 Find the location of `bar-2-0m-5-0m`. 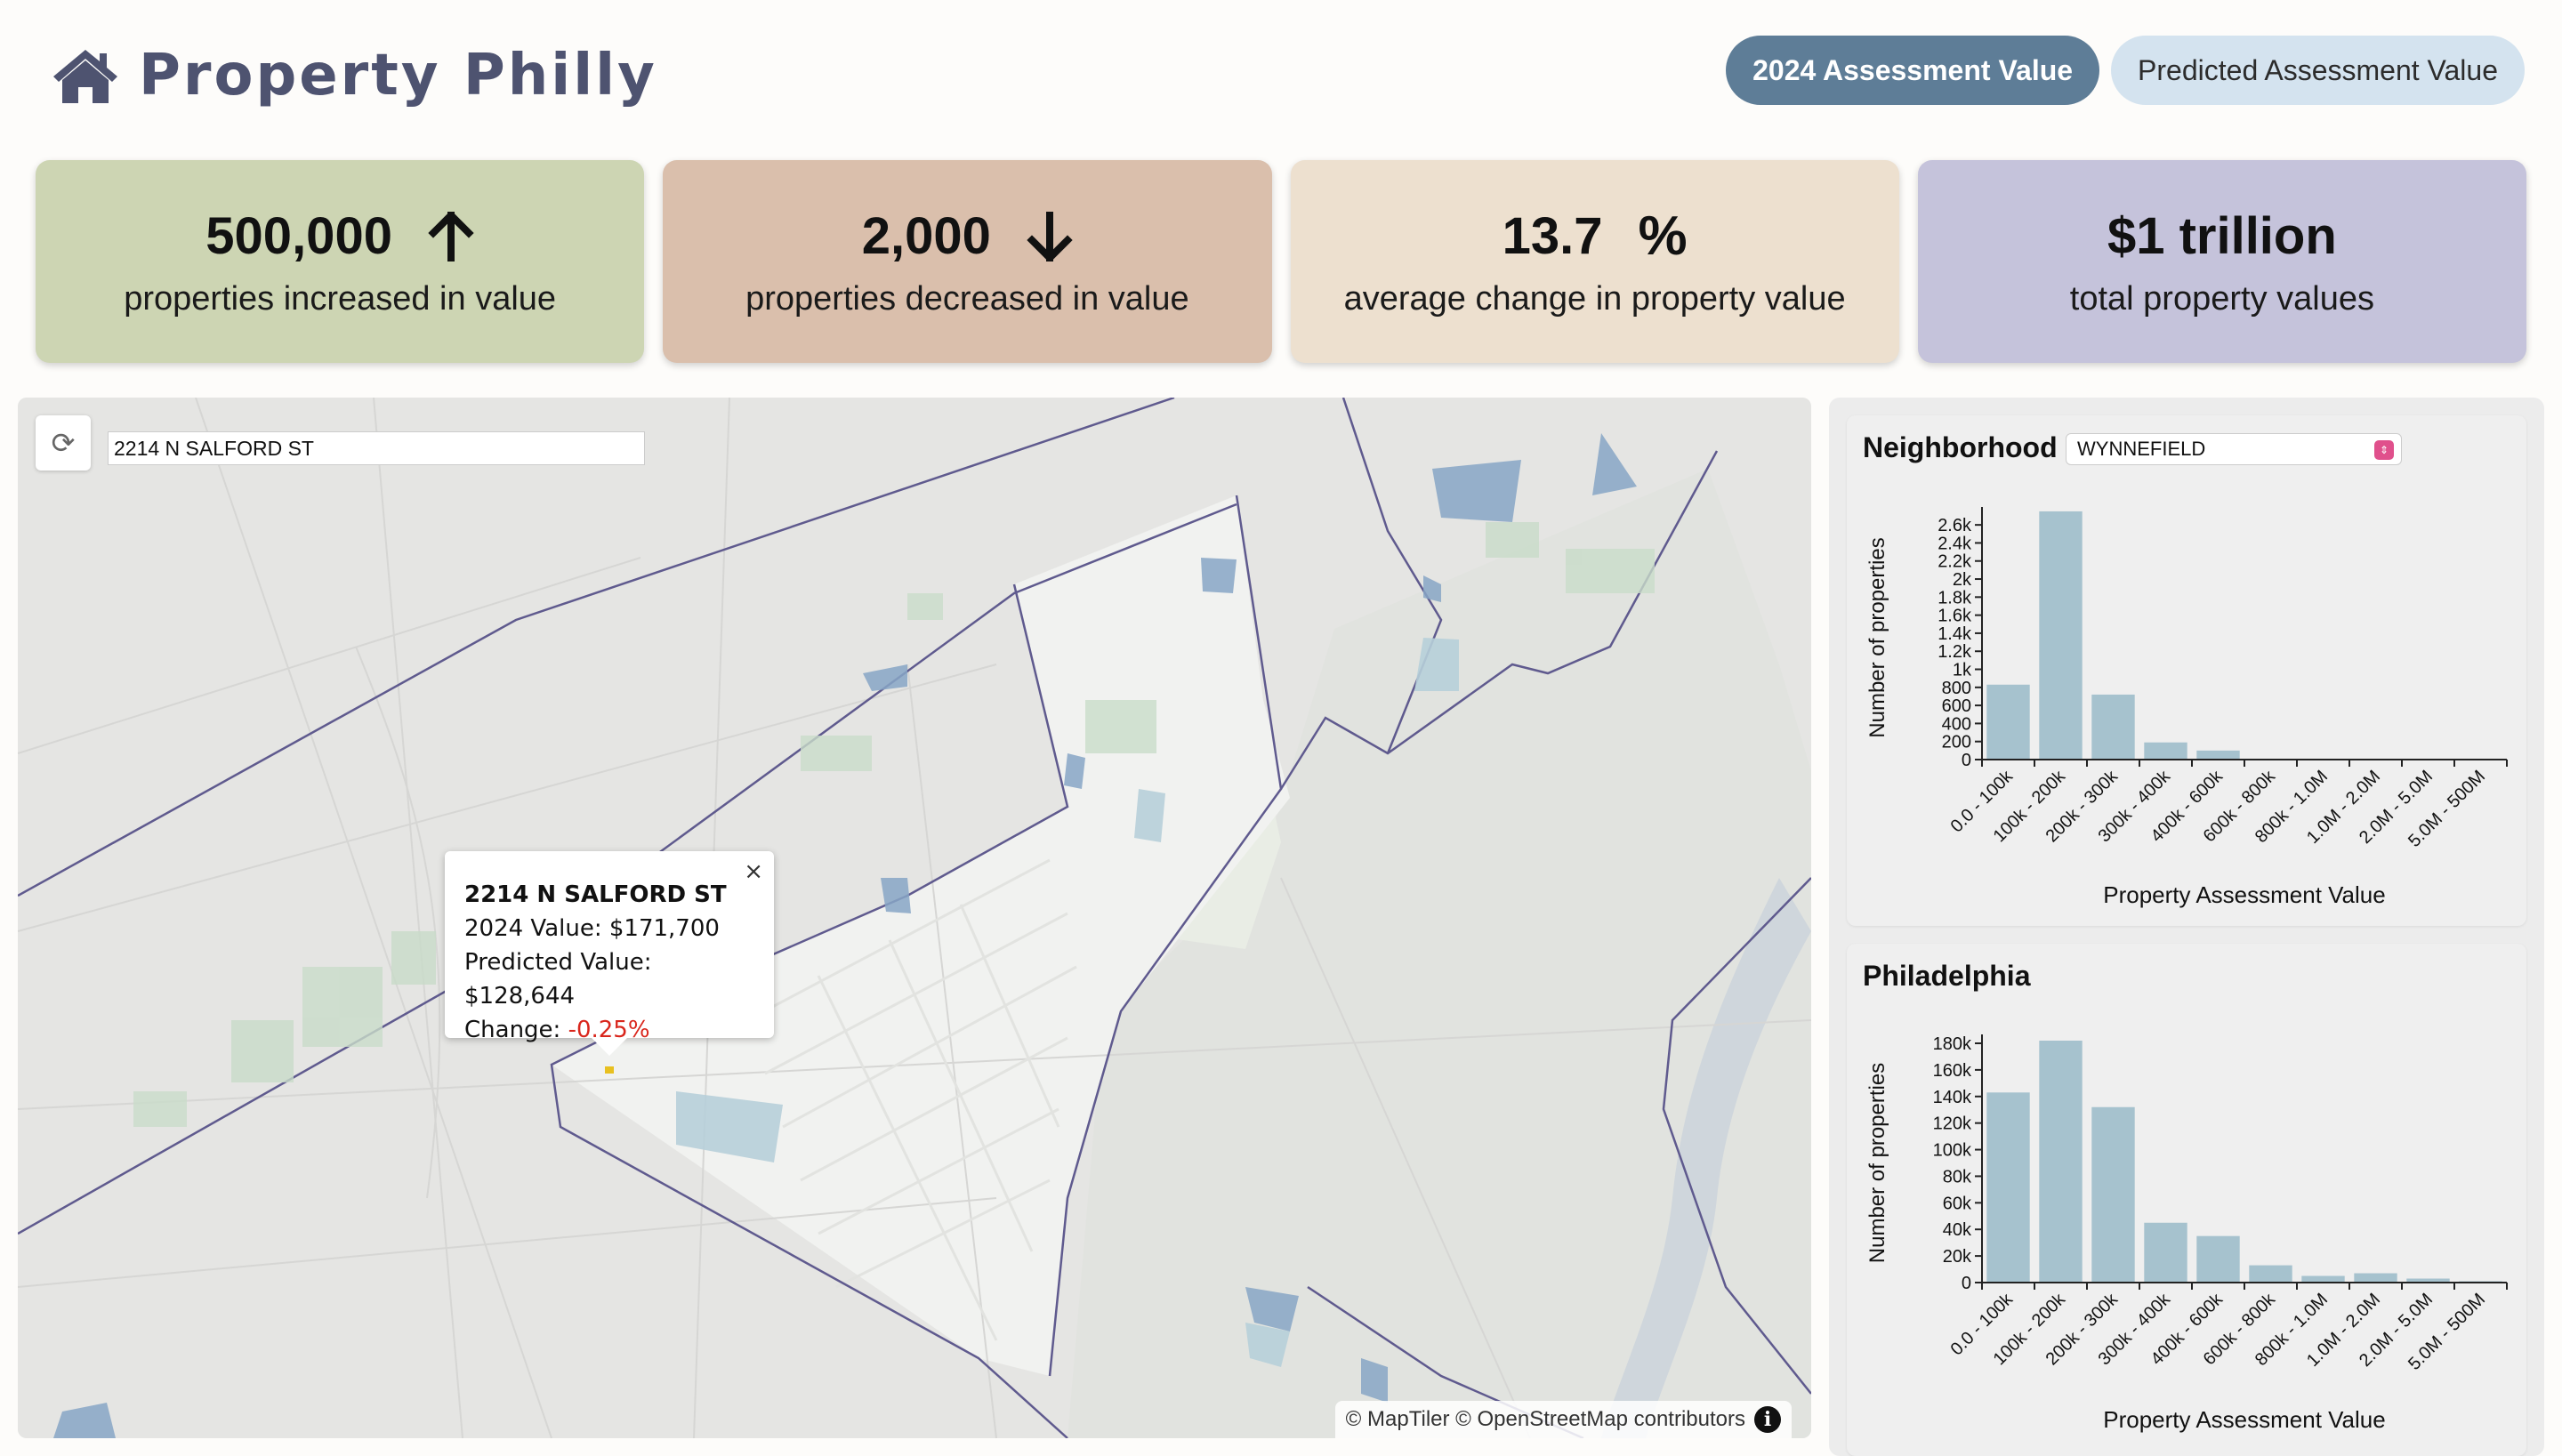

bar-2-0m-5-0m is located at coordinates (2428, 1280).